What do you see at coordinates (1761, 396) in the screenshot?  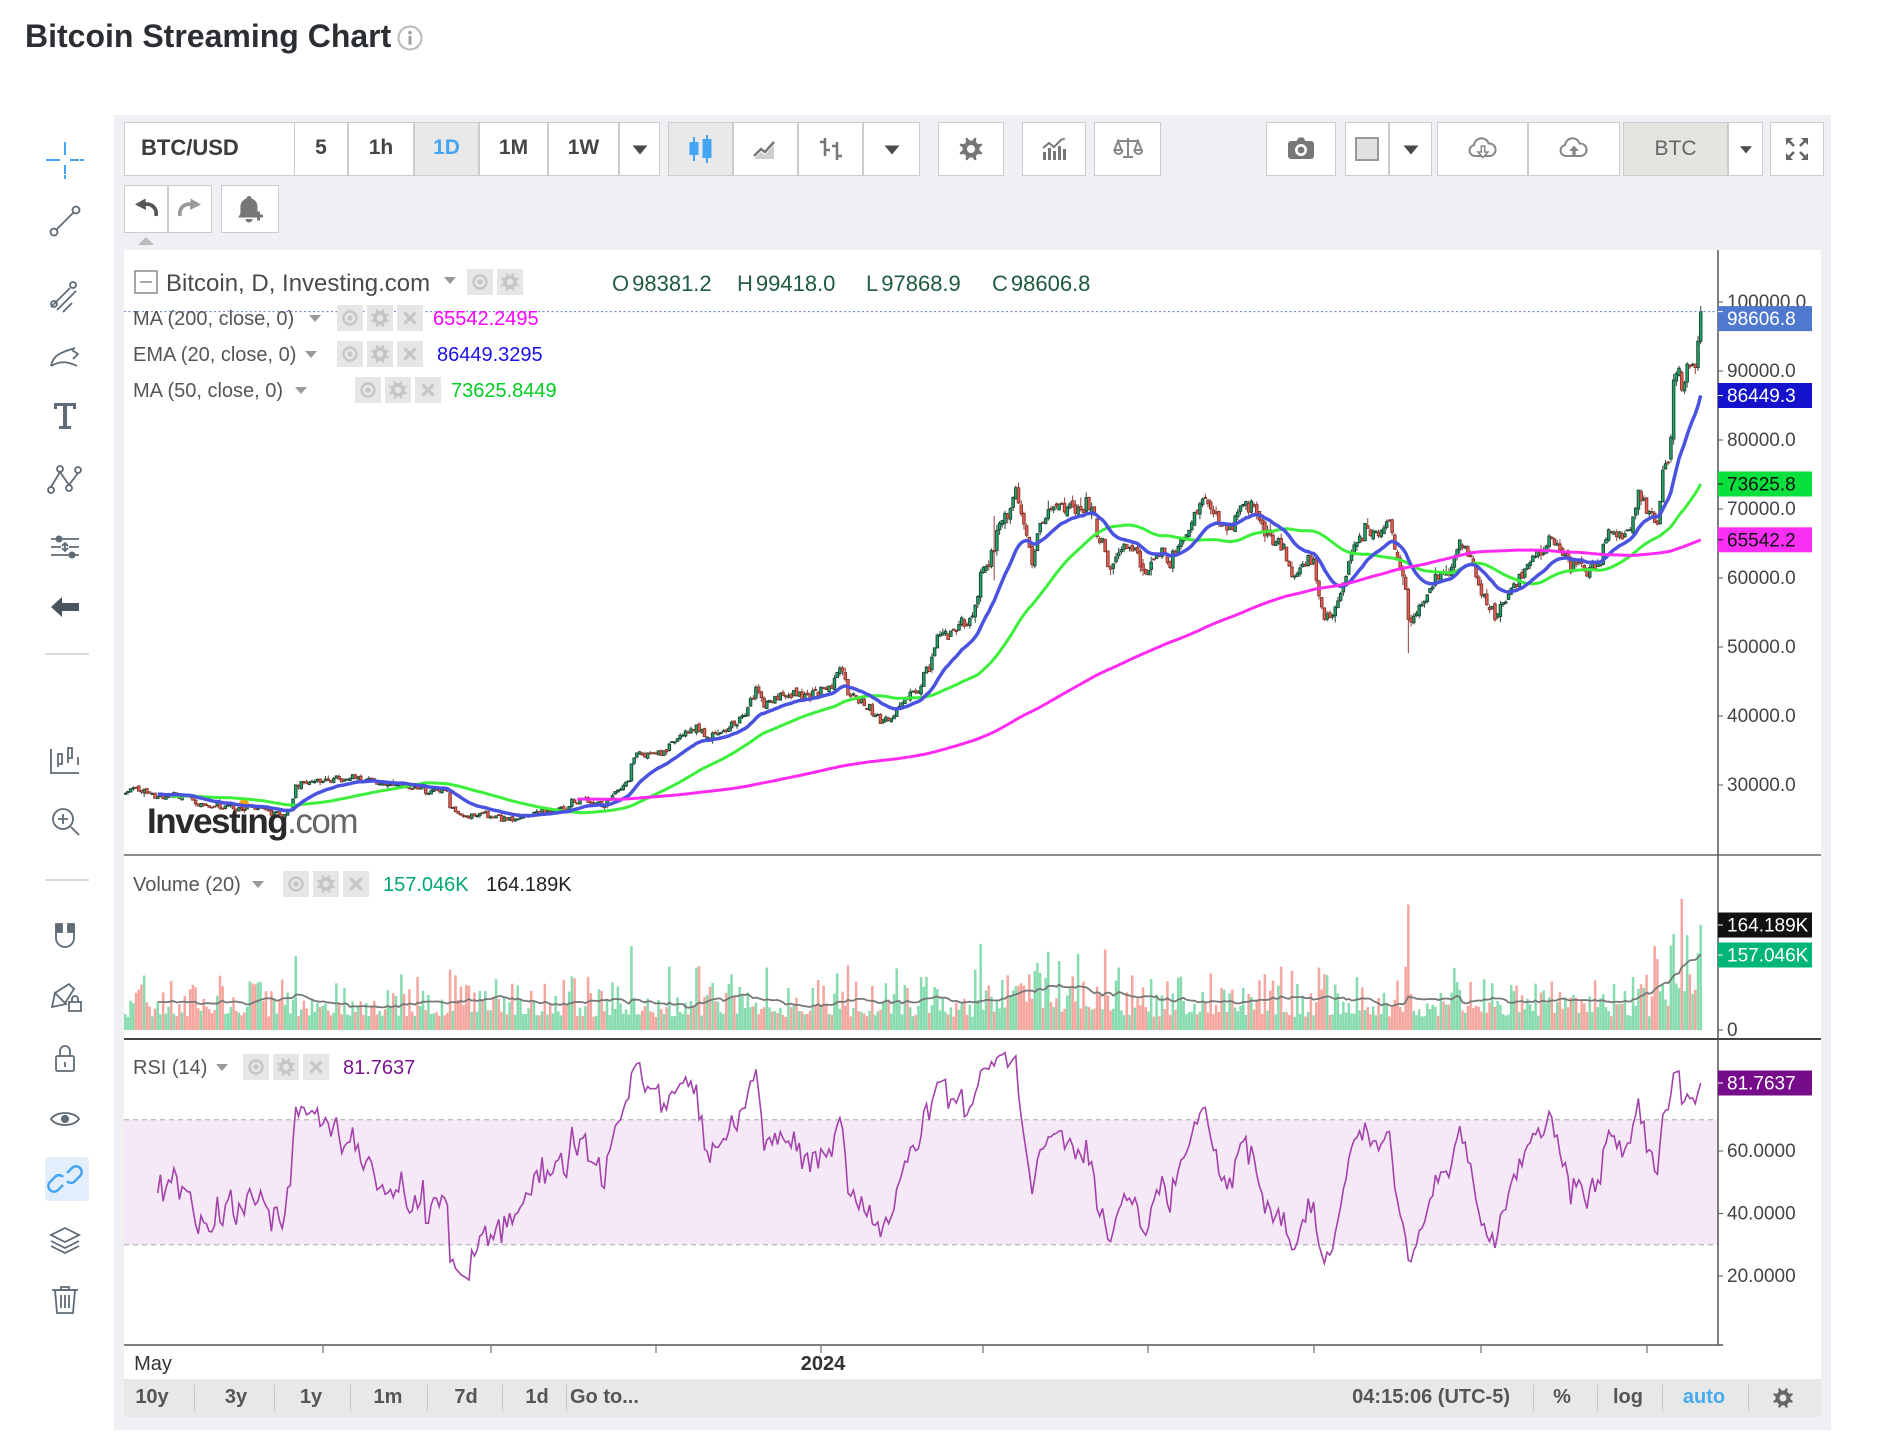 I see `svg-text: 86449.3` at bounding box center [1761, 396].